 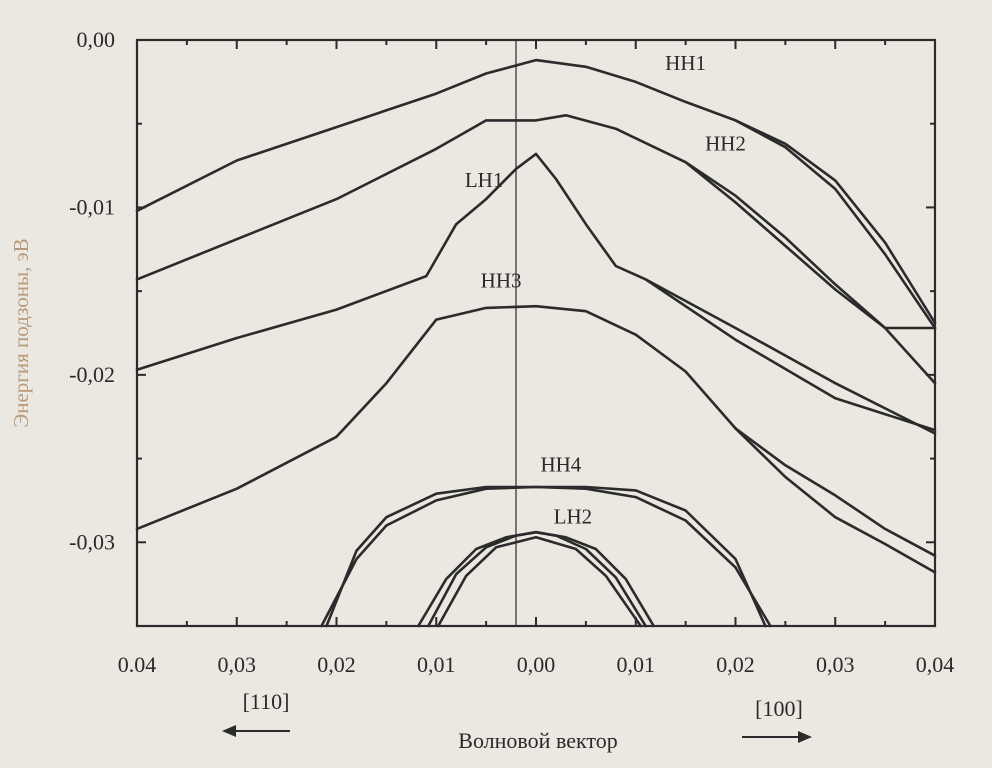 What do you see at coordinates (536, 664) in the screenshot?
I see `x-tick-label: 0,00` at bounding box center [536, 664].